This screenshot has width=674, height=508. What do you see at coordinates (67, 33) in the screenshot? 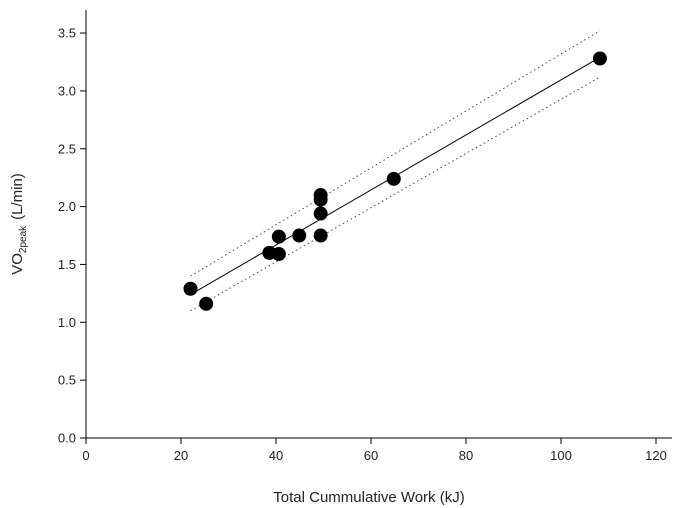
I see `y-tick-label: 3.5` at bounding box center [67, 33].